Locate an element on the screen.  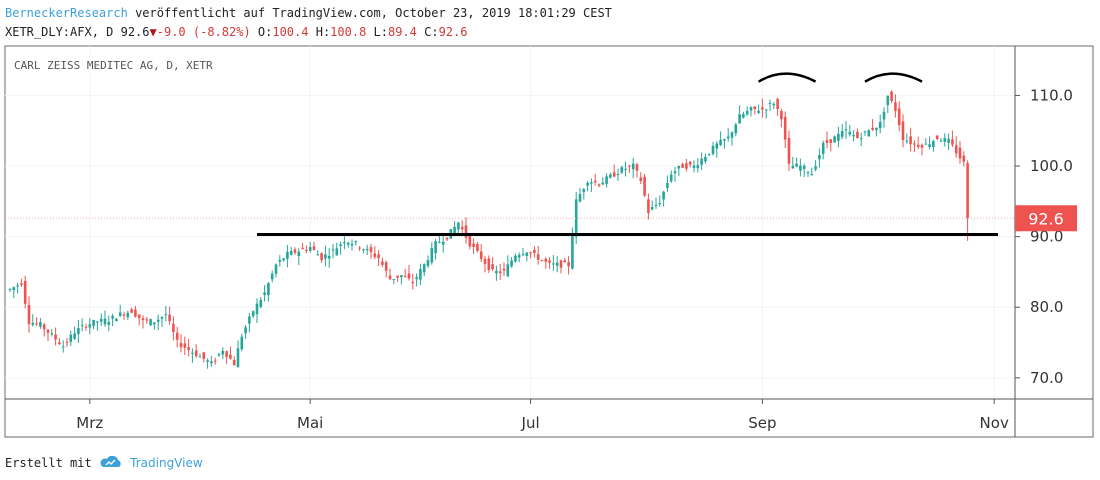
author-link: BerneckerResearch is located at coordinates (66, 13).